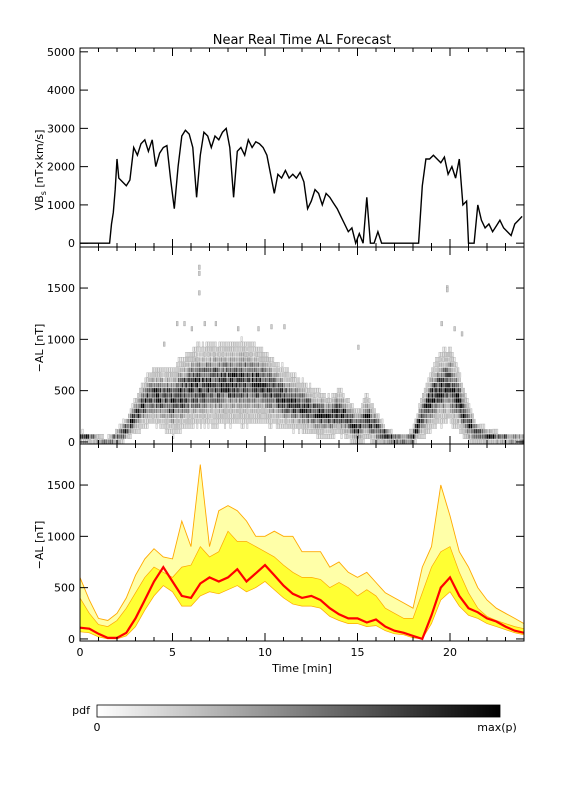 The height and width of the screenshot is (792, 576). I want to click on pdf-outlier-cell, so click(441, 324).